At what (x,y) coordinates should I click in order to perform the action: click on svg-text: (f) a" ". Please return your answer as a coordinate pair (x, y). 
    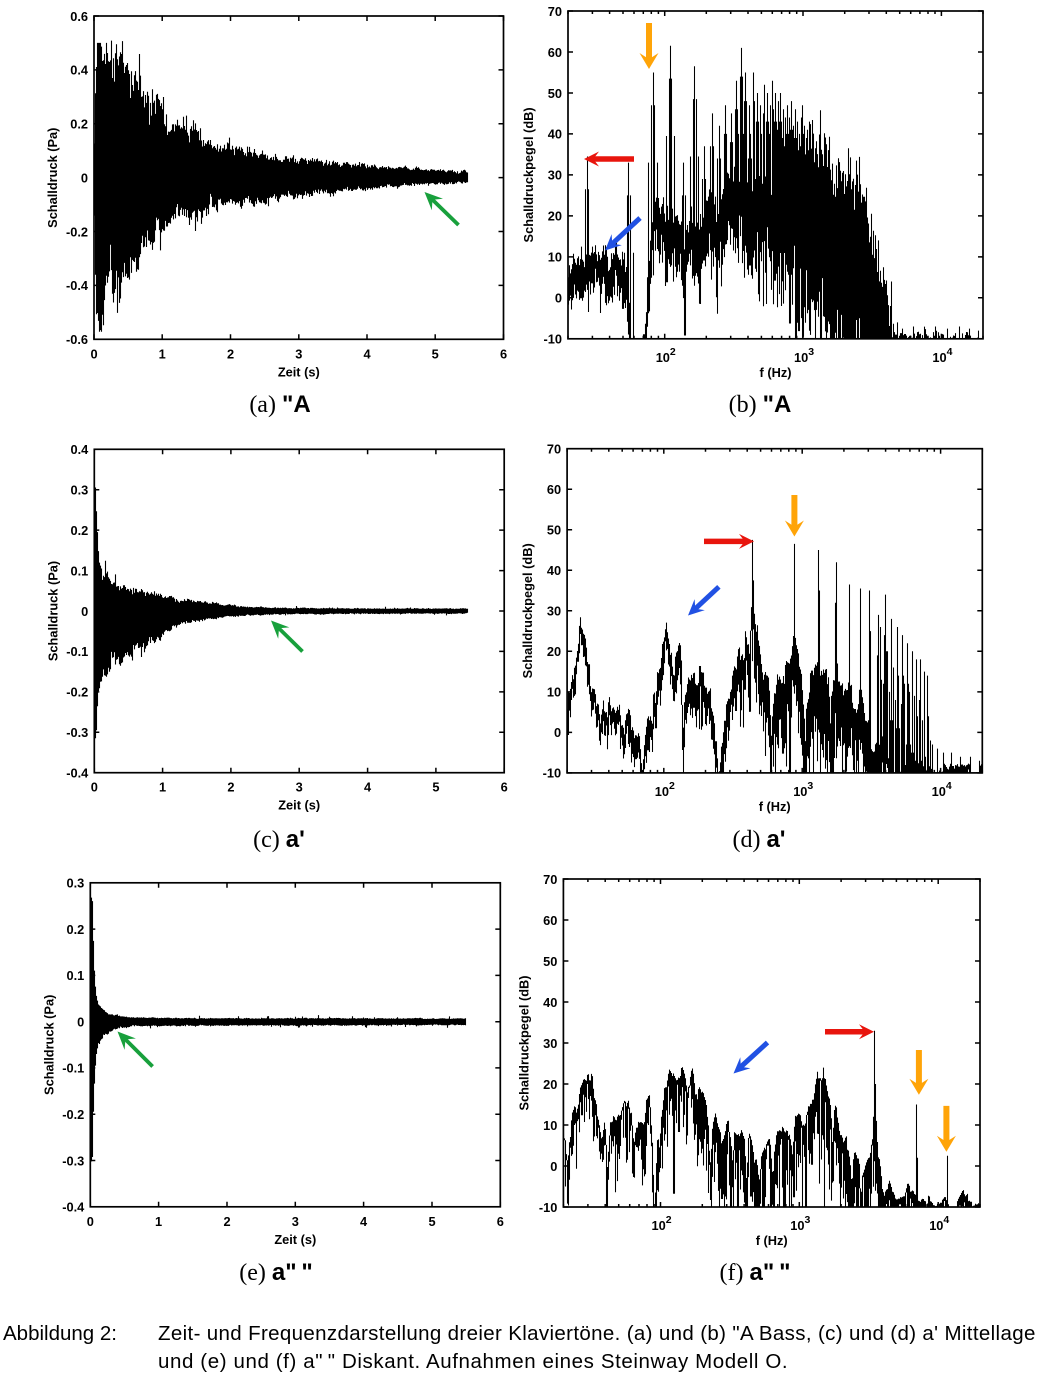
    Looking at the image, I should click on (755, 1272).